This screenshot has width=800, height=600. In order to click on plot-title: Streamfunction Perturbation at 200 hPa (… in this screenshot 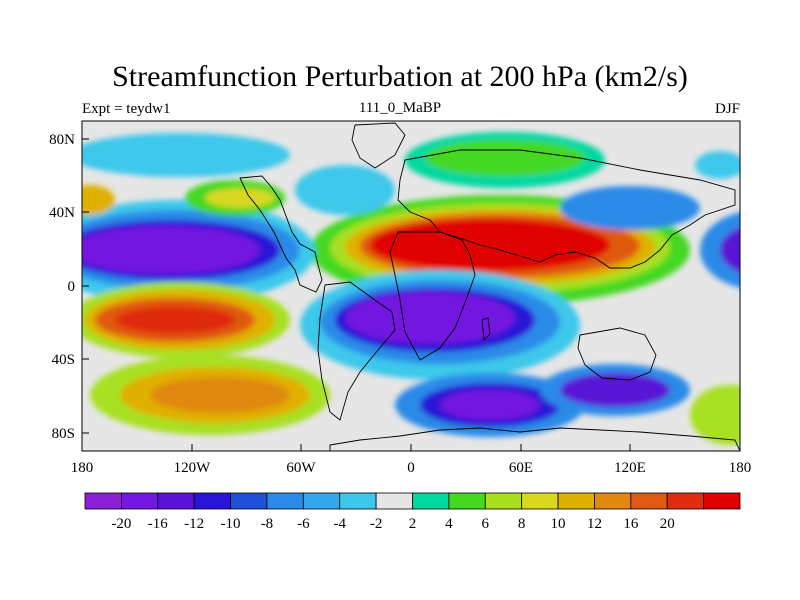, I will do `click(400, 76)`.